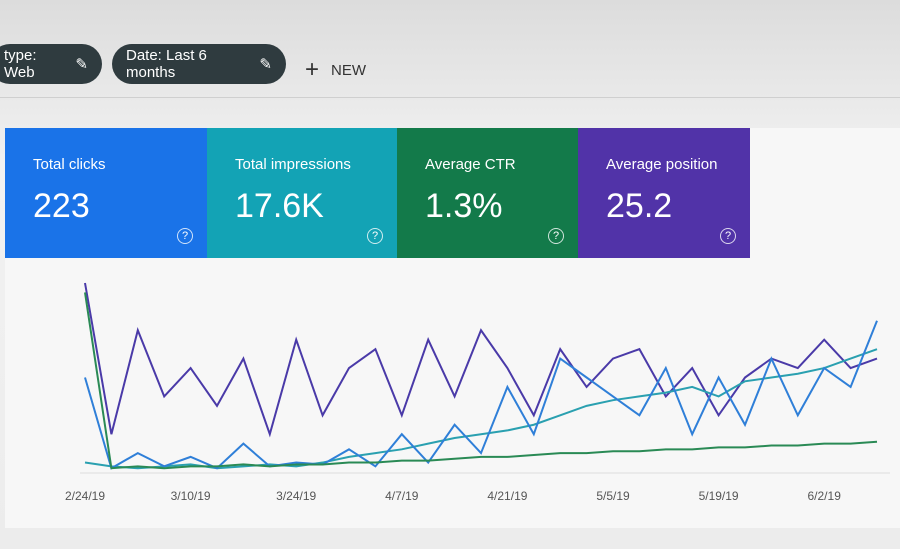  I want to click on metric-card: Average position 25.2 ?, so click(664, 193).